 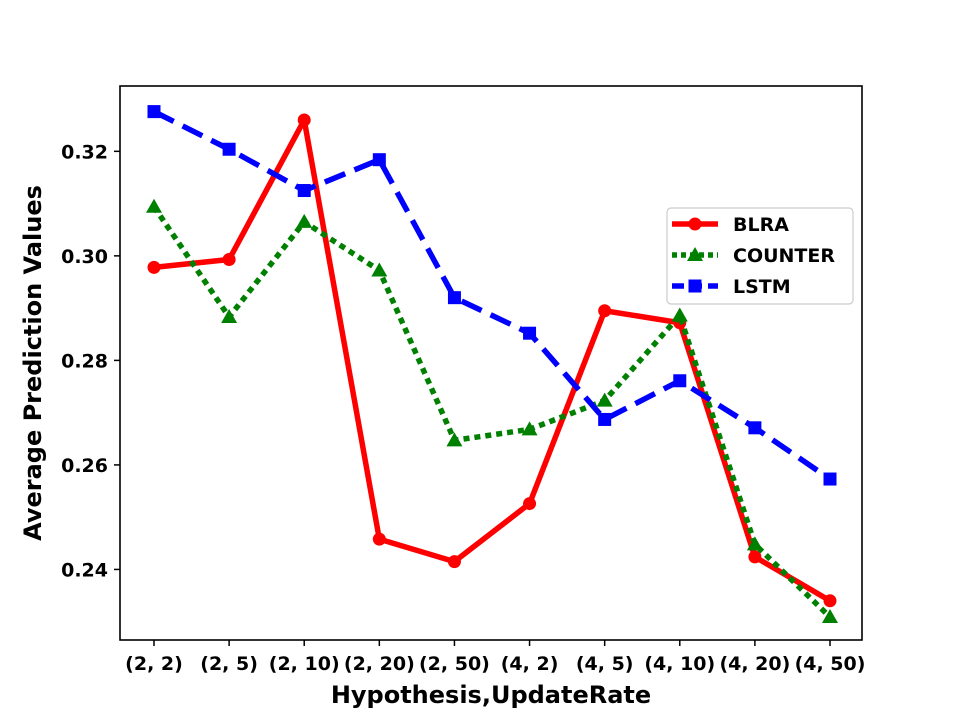 I want to click on y-axis-ticks: 0.24 0.26 0.28 0.30 0.32, so click(x=90, y=361).